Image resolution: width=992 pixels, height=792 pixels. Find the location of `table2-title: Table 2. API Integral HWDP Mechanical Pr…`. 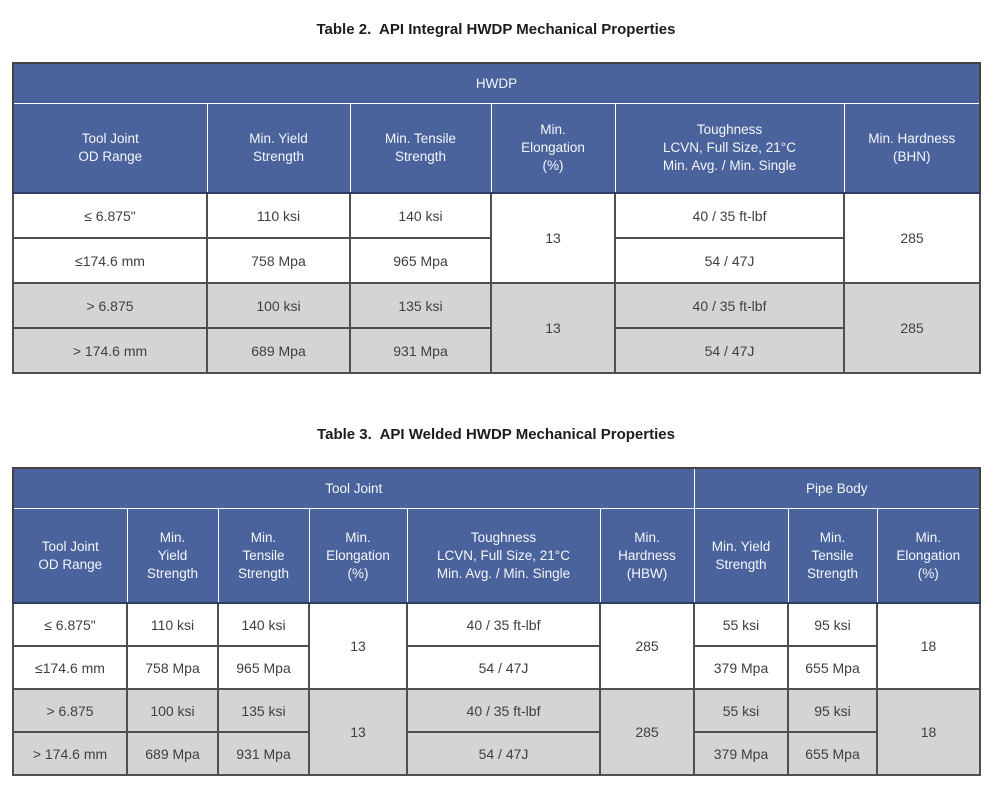

table2-title: Table 2. API Integral HWDP Mechanical Pr… is located at coordinates (496, 29).